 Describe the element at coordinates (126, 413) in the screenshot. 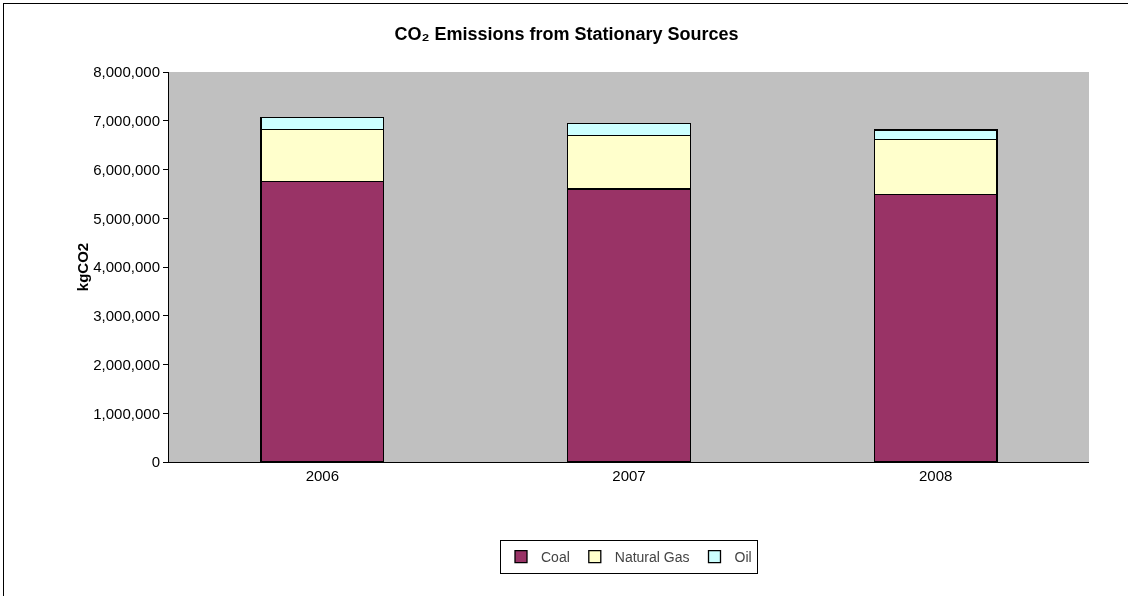

I see `y-tick-label: 1,000,000` at that location.